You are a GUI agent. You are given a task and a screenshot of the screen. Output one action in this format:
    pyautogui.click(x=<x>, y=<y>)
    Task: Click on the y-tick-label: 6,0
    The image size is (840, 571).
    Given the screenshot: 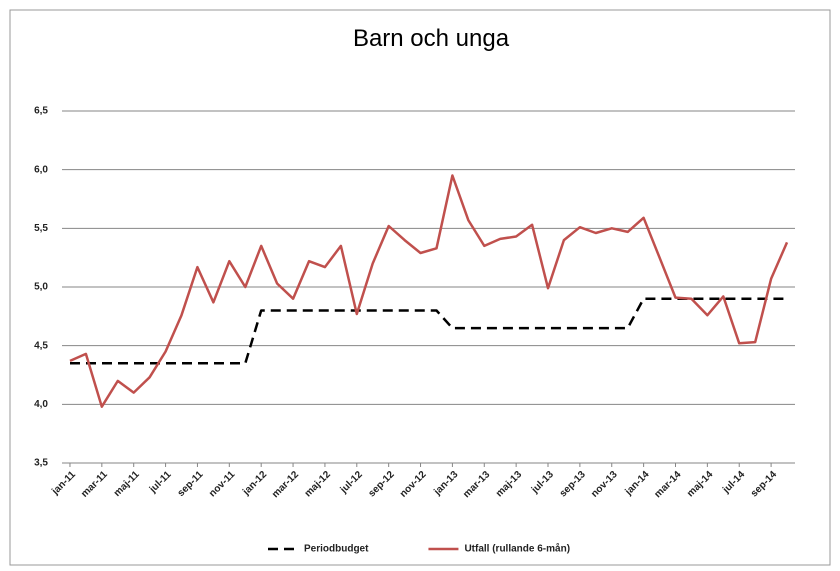 What is the action you would take?
    pyautogui.click(x=41, y=169)
    